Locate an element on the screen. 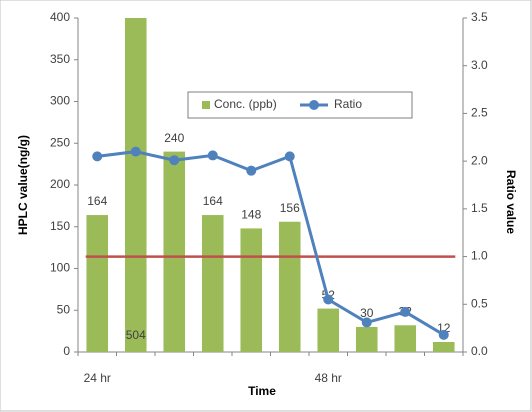 Image resolution: width=532 pixels, height=412 pixels. y2-tick-label: 3.0 is located at coordinates (479, 65).